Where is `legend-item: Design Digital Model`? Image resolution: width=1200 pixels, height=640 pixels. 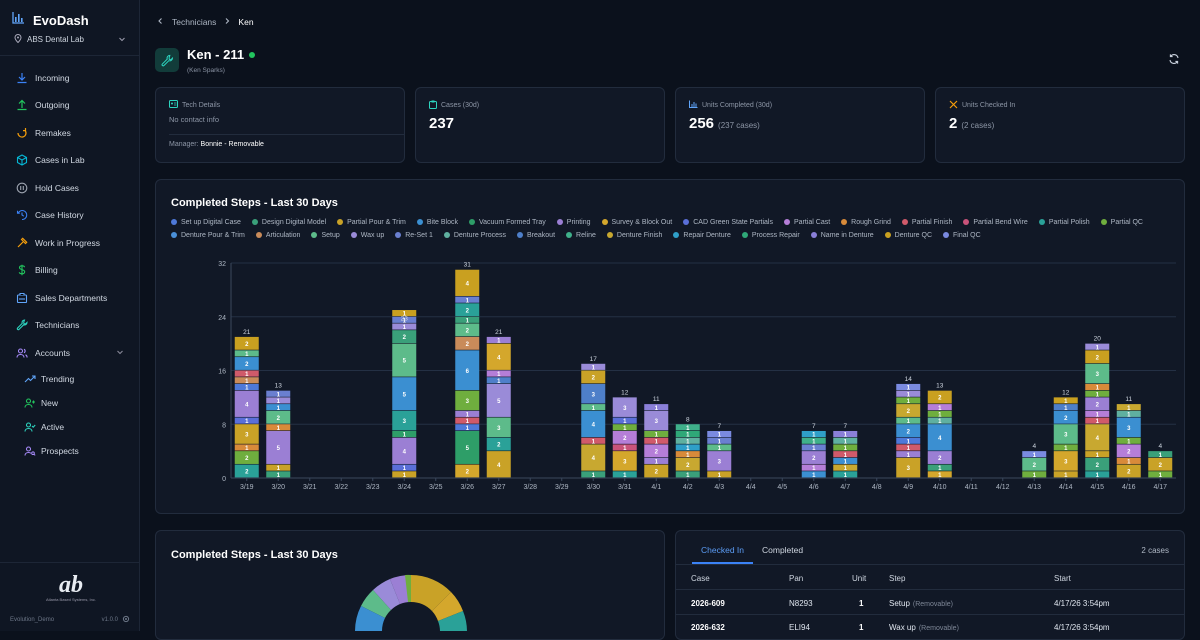 legend-item: Design Digital Model is located at coordinates (288, 222).